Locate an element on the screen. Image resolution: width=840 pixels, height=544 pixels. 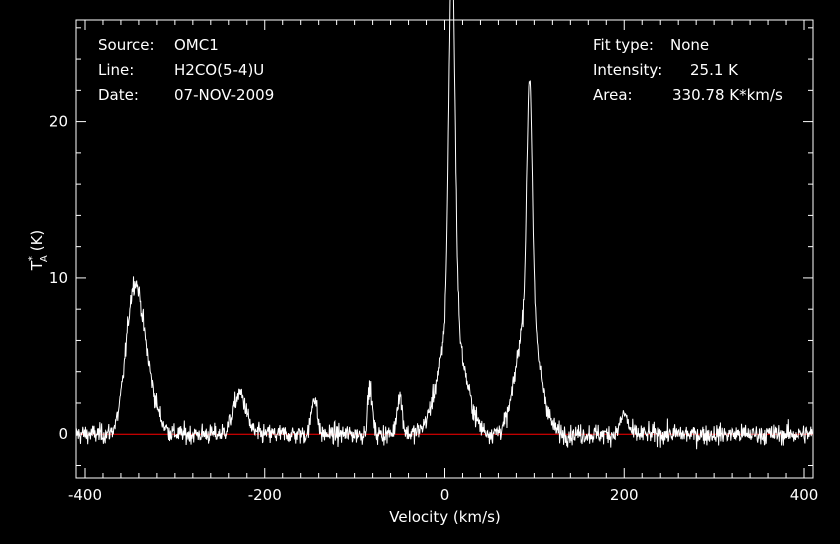
intensity-value: 25.1 K is located at coordinates (714, 70).